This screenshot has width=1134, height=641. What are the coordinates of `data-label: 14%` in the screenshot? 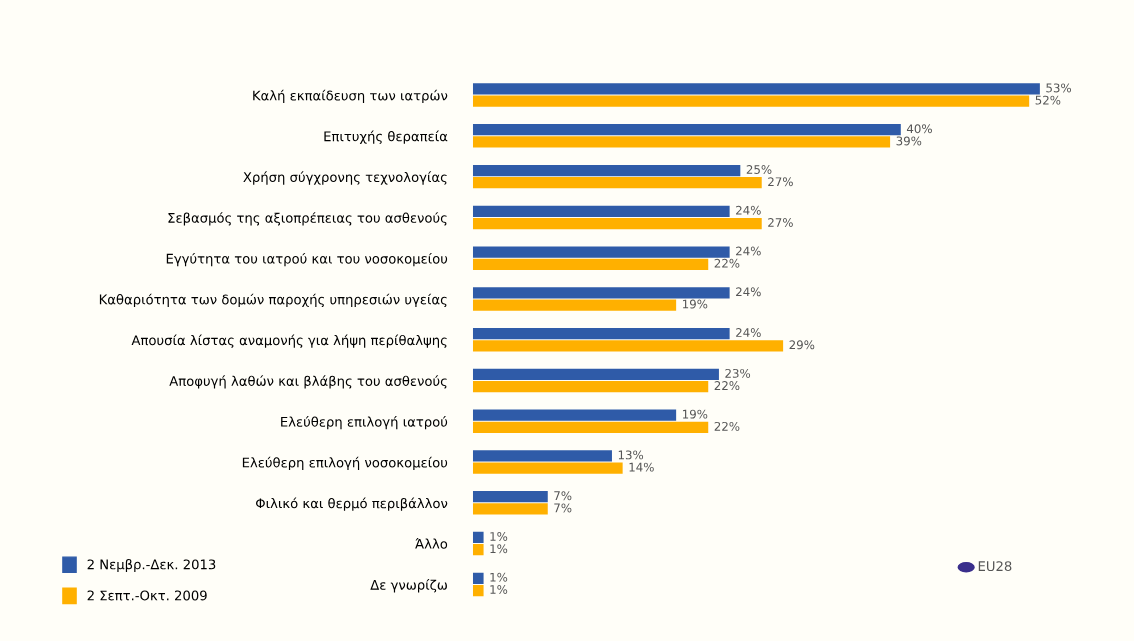 It's located at (641, 467).